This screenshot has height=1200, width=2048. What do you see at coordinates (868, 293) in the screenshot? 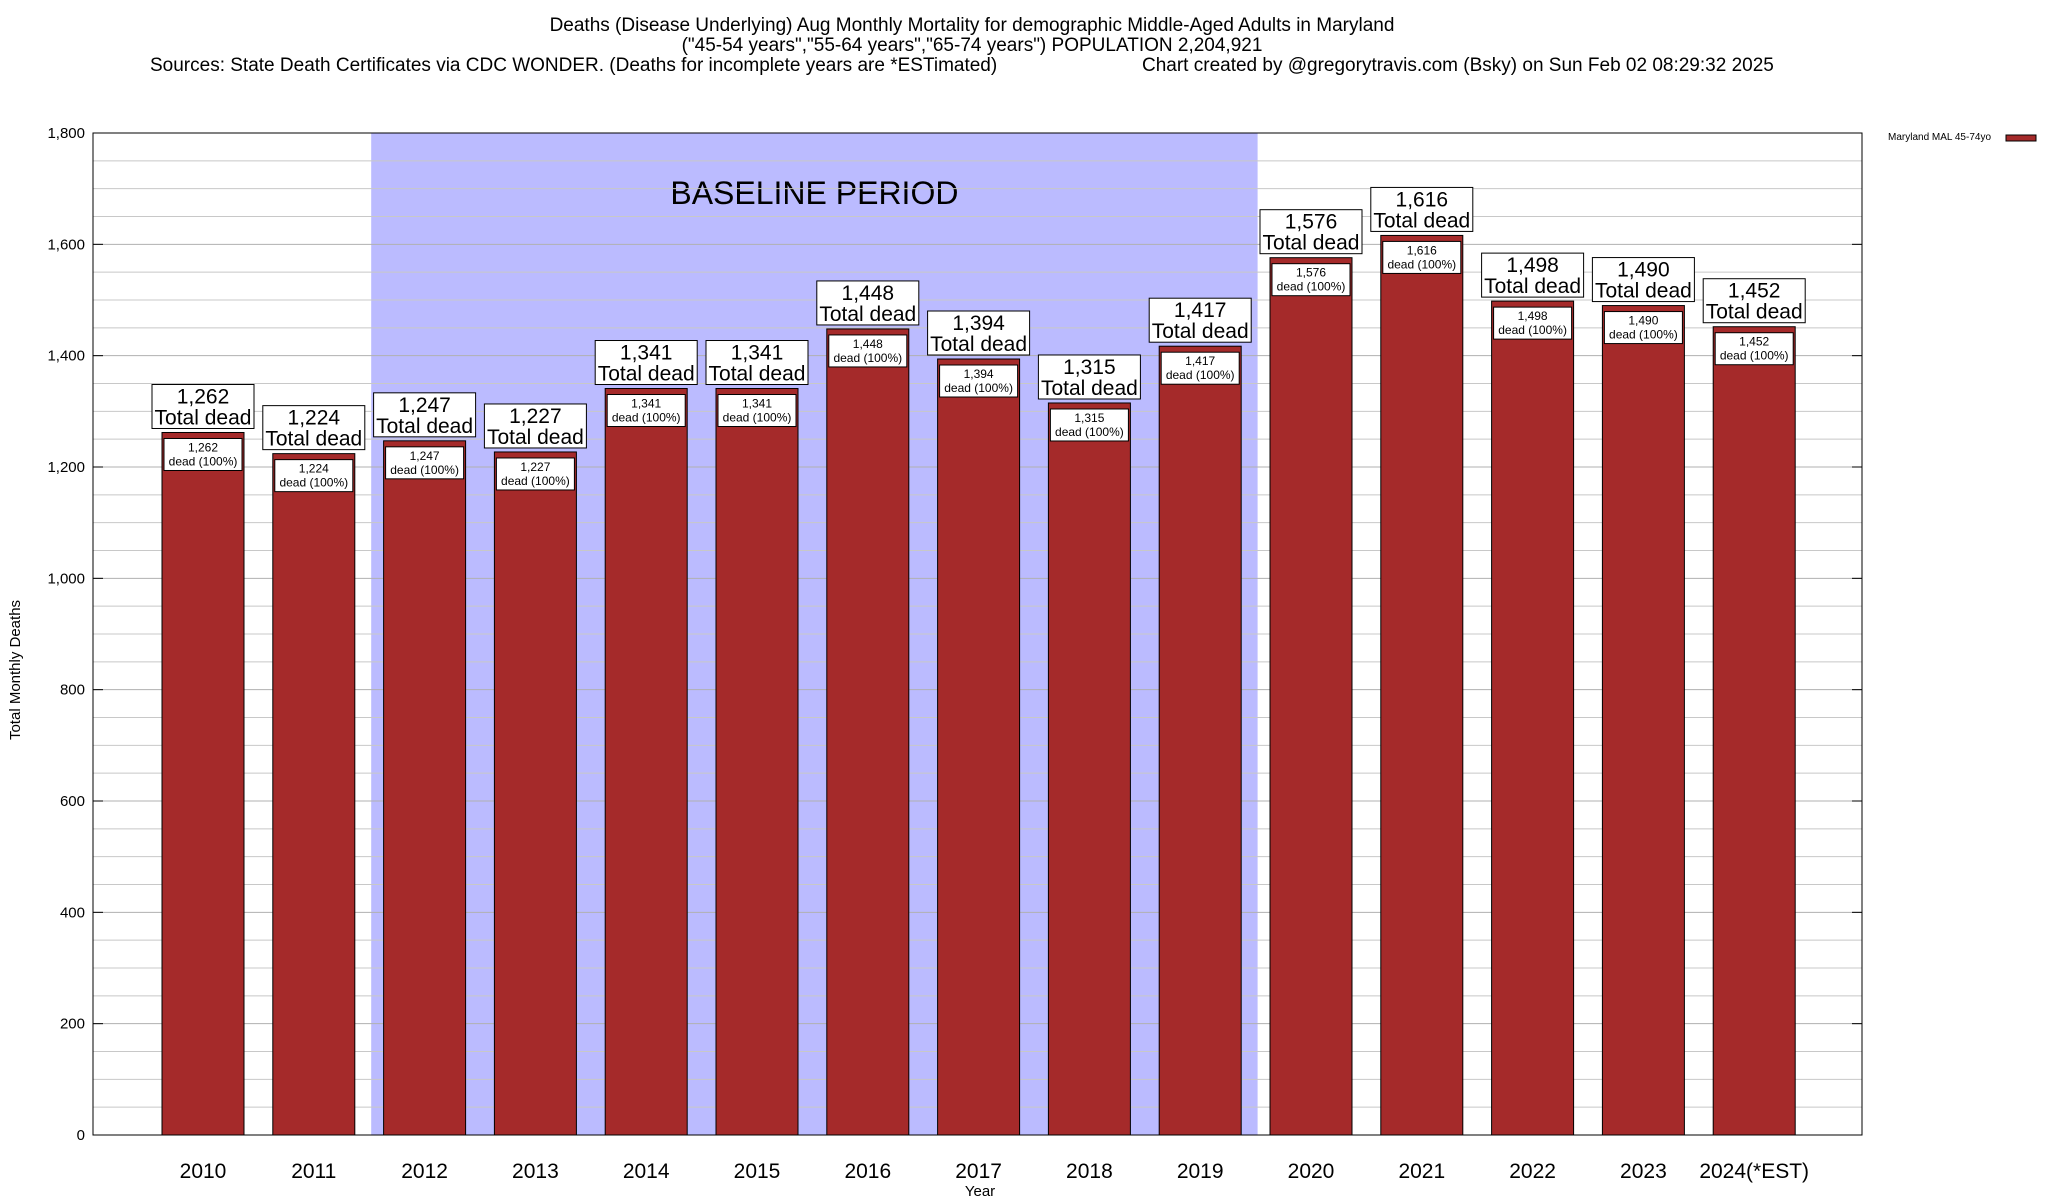
I see `top-value-label: 1,448` at bounding box center [868, 293].